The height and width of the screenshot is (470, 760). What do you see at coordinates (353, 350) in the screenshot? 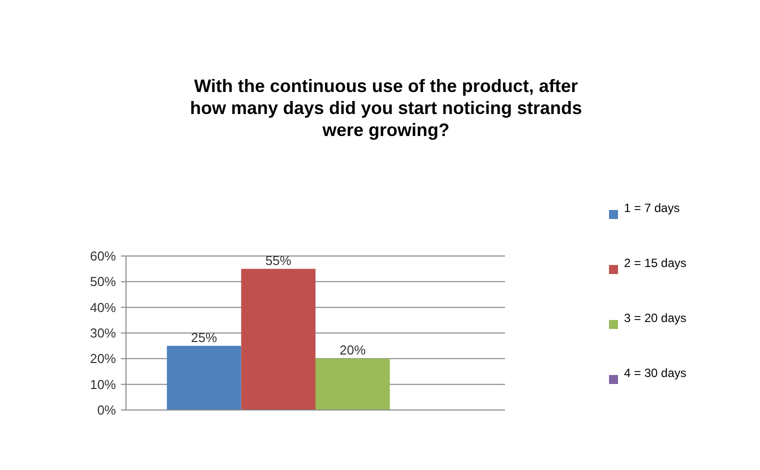
I see `data-label: 20%` at bounding box center [353, 350].